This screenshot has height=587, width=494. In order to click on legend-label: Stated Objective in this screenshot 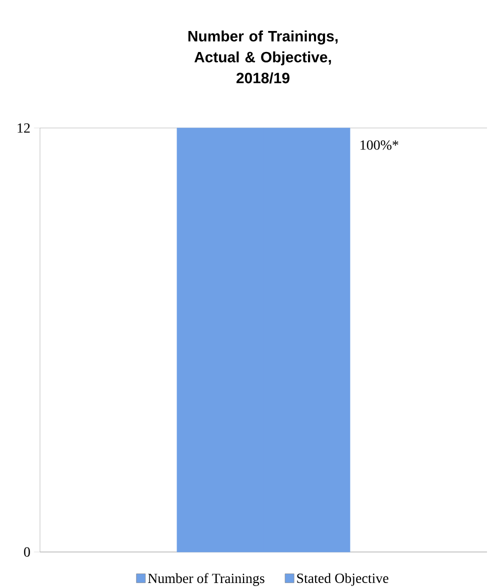, I will do `click(342, 579)`.